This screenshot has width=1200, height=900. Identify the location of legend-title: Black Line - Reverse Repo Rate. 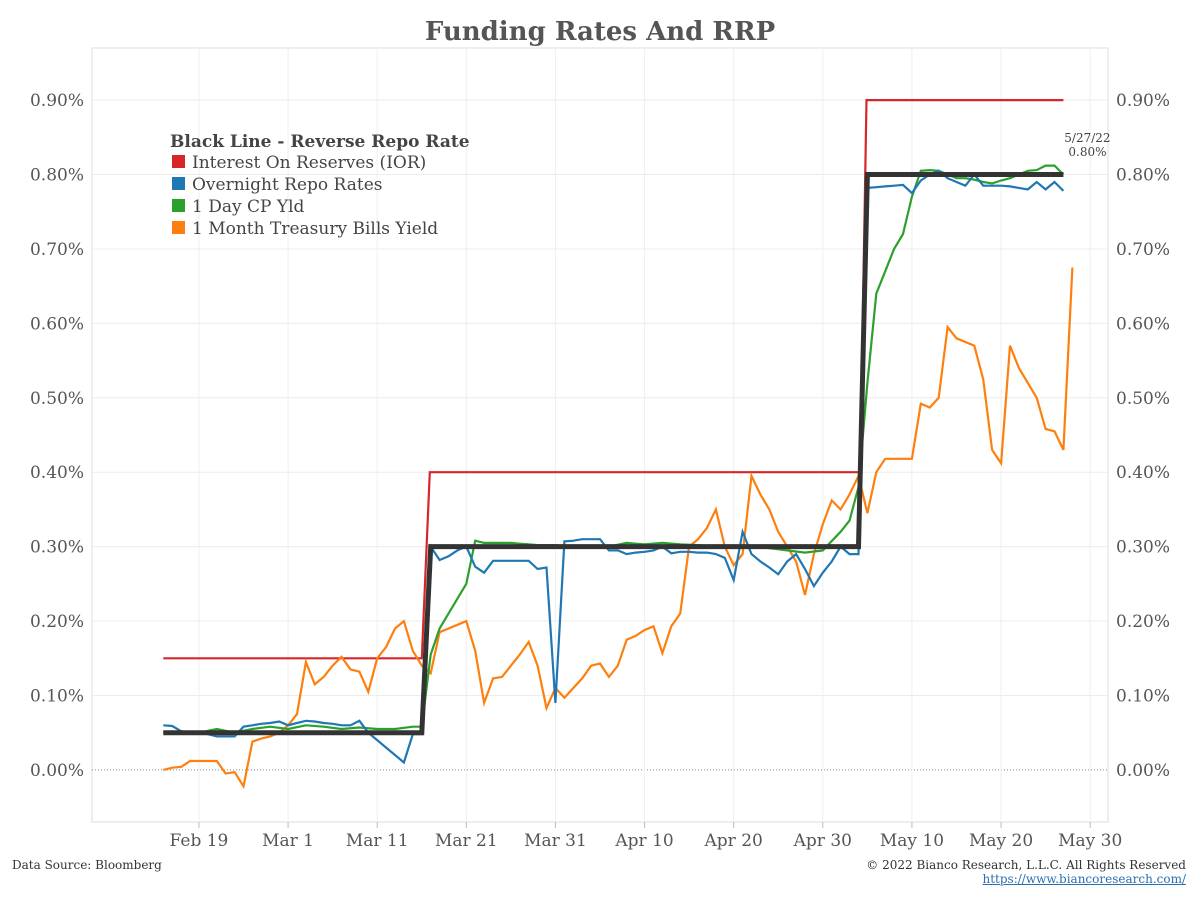
(320, 142).